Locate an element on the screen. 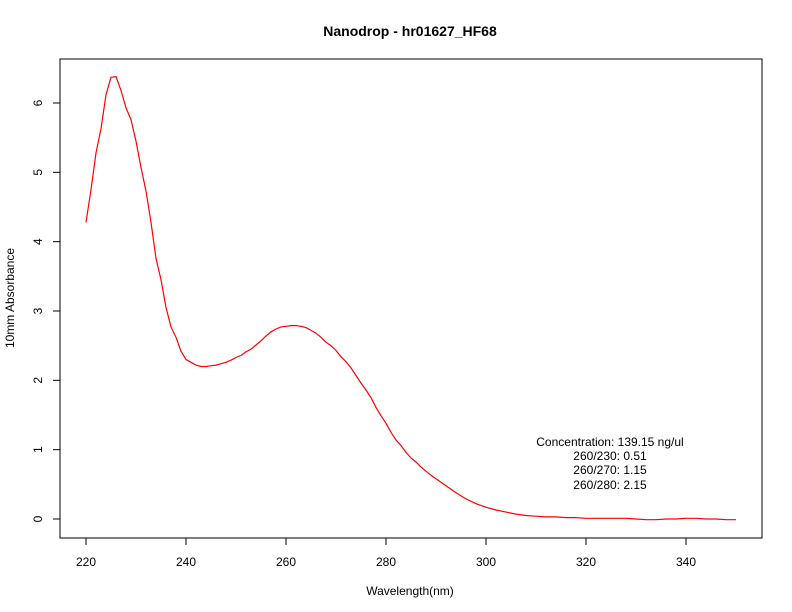  y-tick-label: 5 is located at coordinates (38, 172).